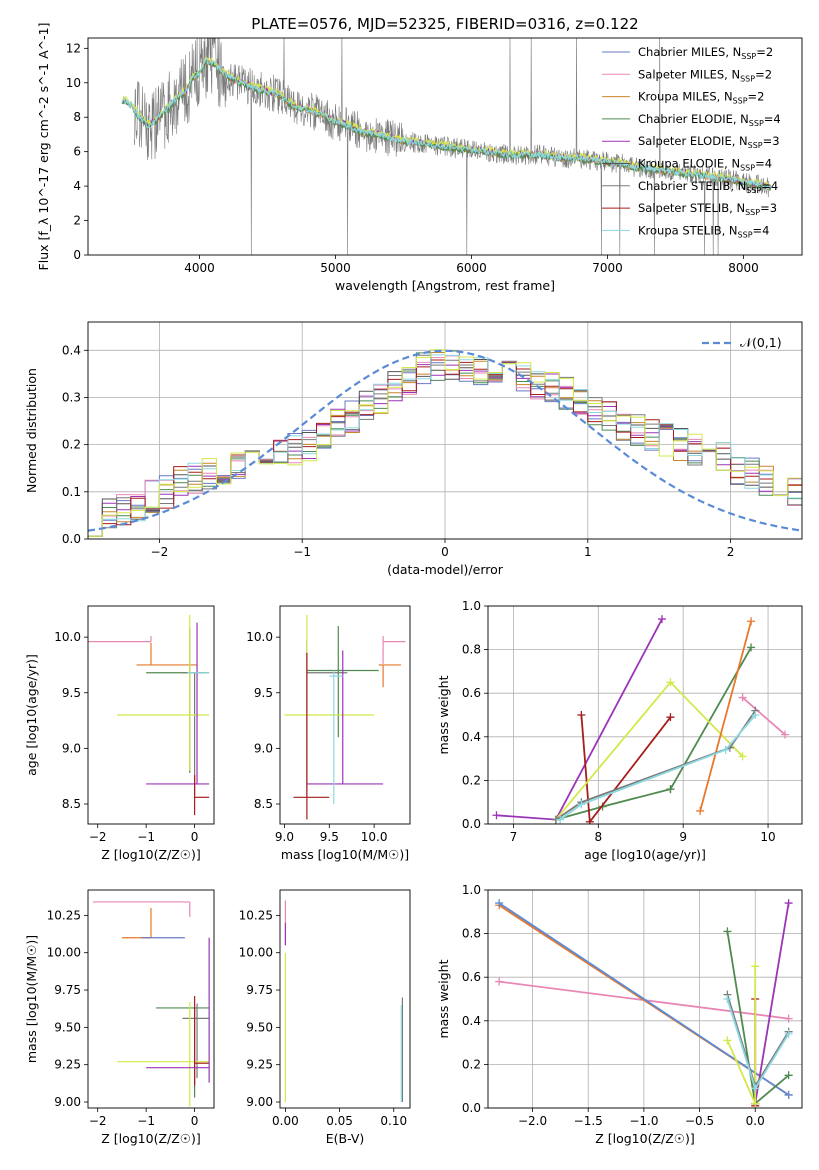 The image size is (819, 1170). Describe the element at coordinates (339, 1121) in the screenshot. I see `x-tick-label: 0.05` at that location.